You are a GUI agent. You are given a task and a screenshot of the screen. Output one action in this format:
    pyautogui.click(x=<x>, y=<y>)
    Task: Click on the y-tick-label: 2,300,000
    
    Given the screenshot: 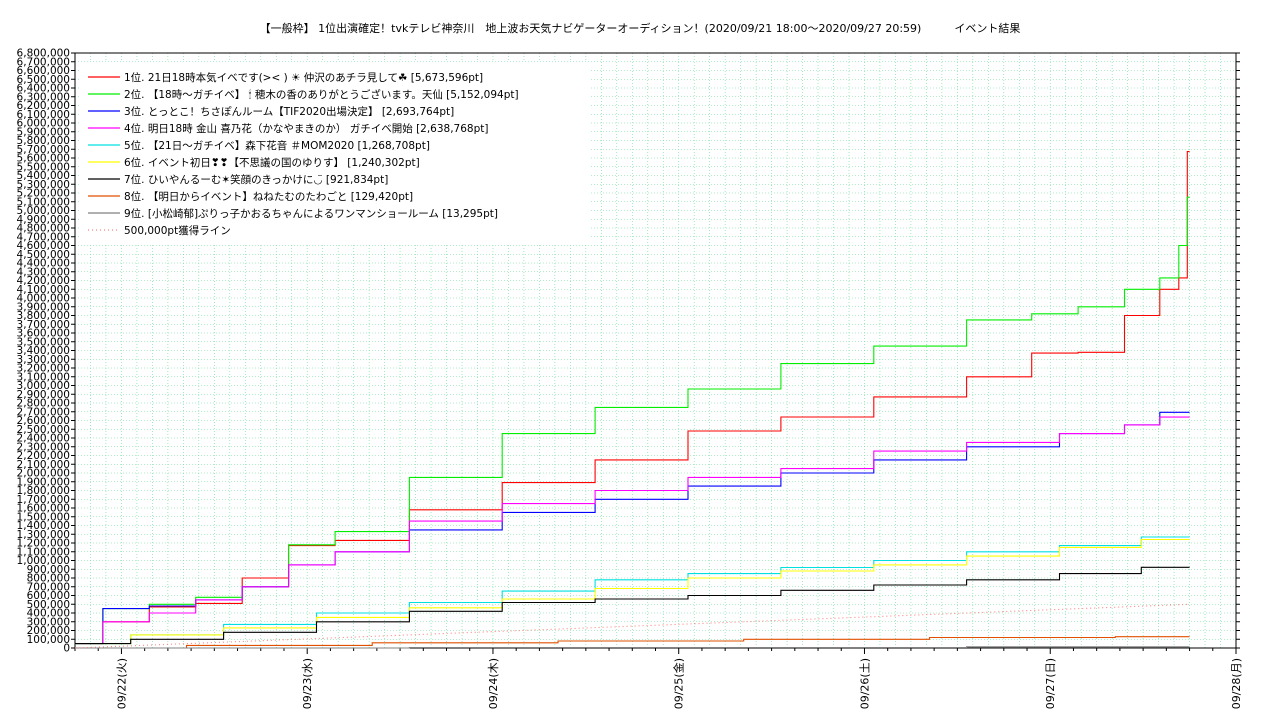 What is the action you would take?
    pyautogui.click(x=43, y=447)
    